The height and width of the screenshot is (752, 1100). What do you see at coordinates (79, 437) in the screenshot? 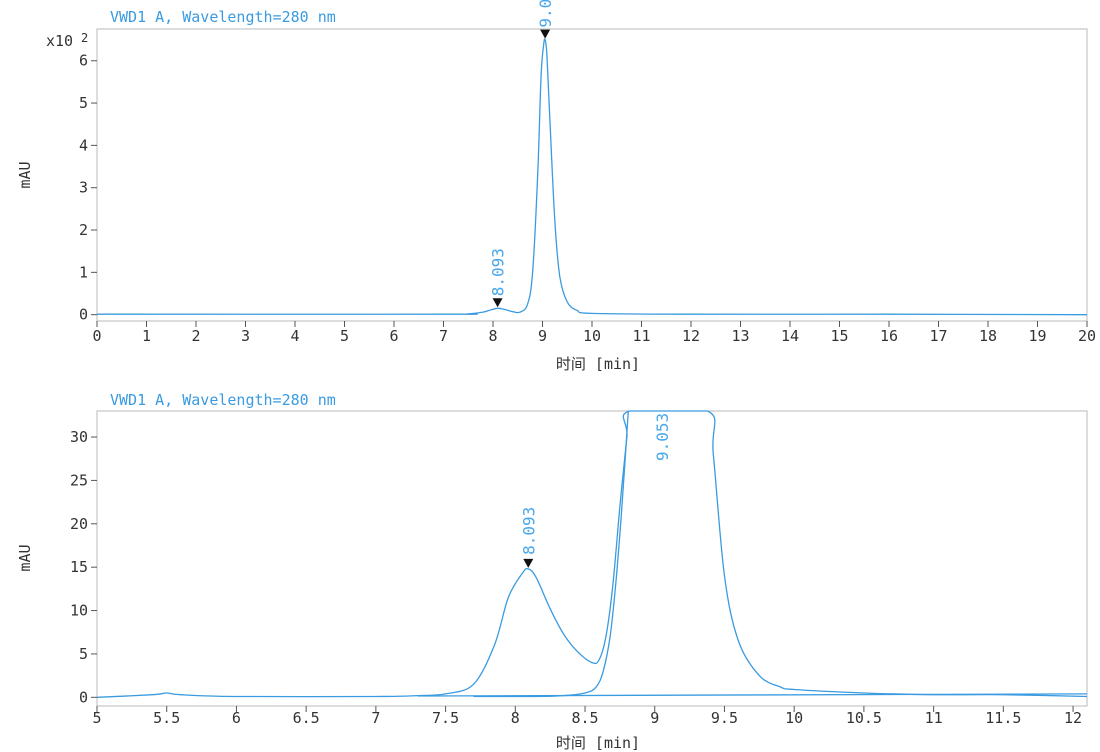
I see `y-tick-label: 30` at bounding box center [79, 437].